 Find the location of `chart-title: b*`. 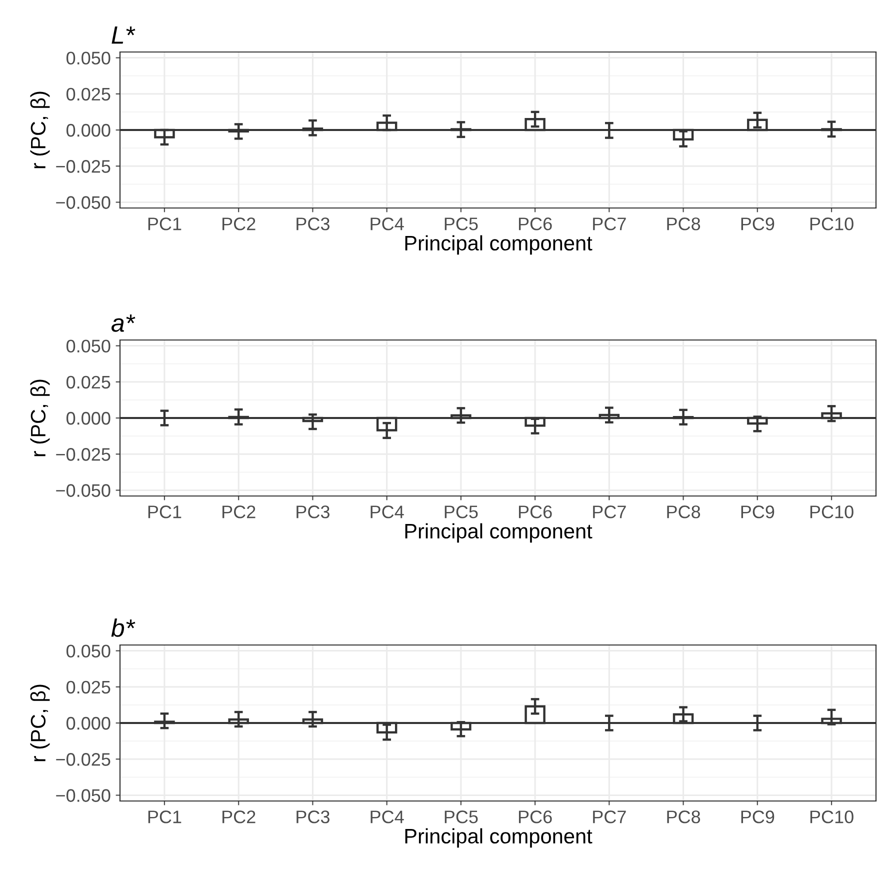

chart-title: b* is located at coordinates (123, 627).